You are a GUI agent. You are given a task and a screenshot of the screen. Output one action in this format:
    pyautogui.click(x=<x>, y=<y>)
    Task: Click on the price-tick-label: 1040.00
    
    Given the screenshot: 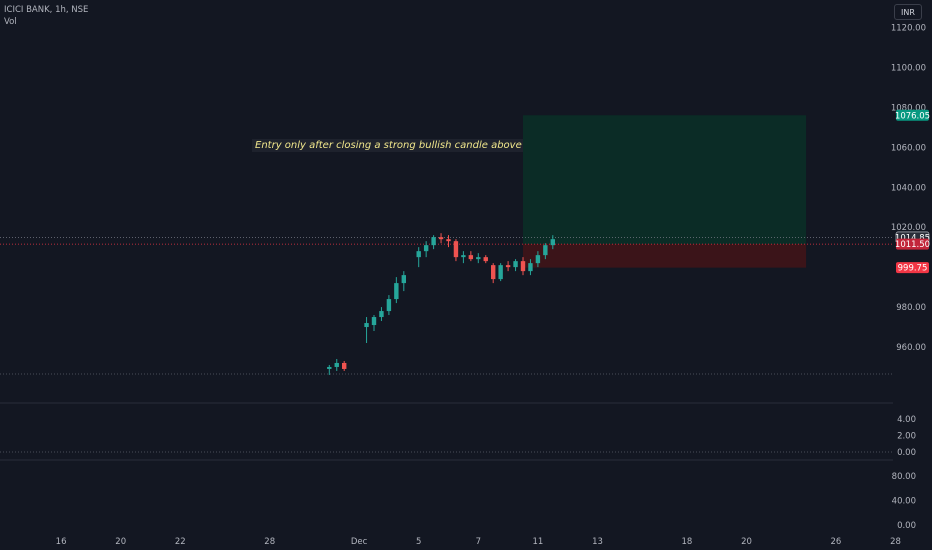 What is the action you would take?
    pyautogui.click(x=908, y=188)
    